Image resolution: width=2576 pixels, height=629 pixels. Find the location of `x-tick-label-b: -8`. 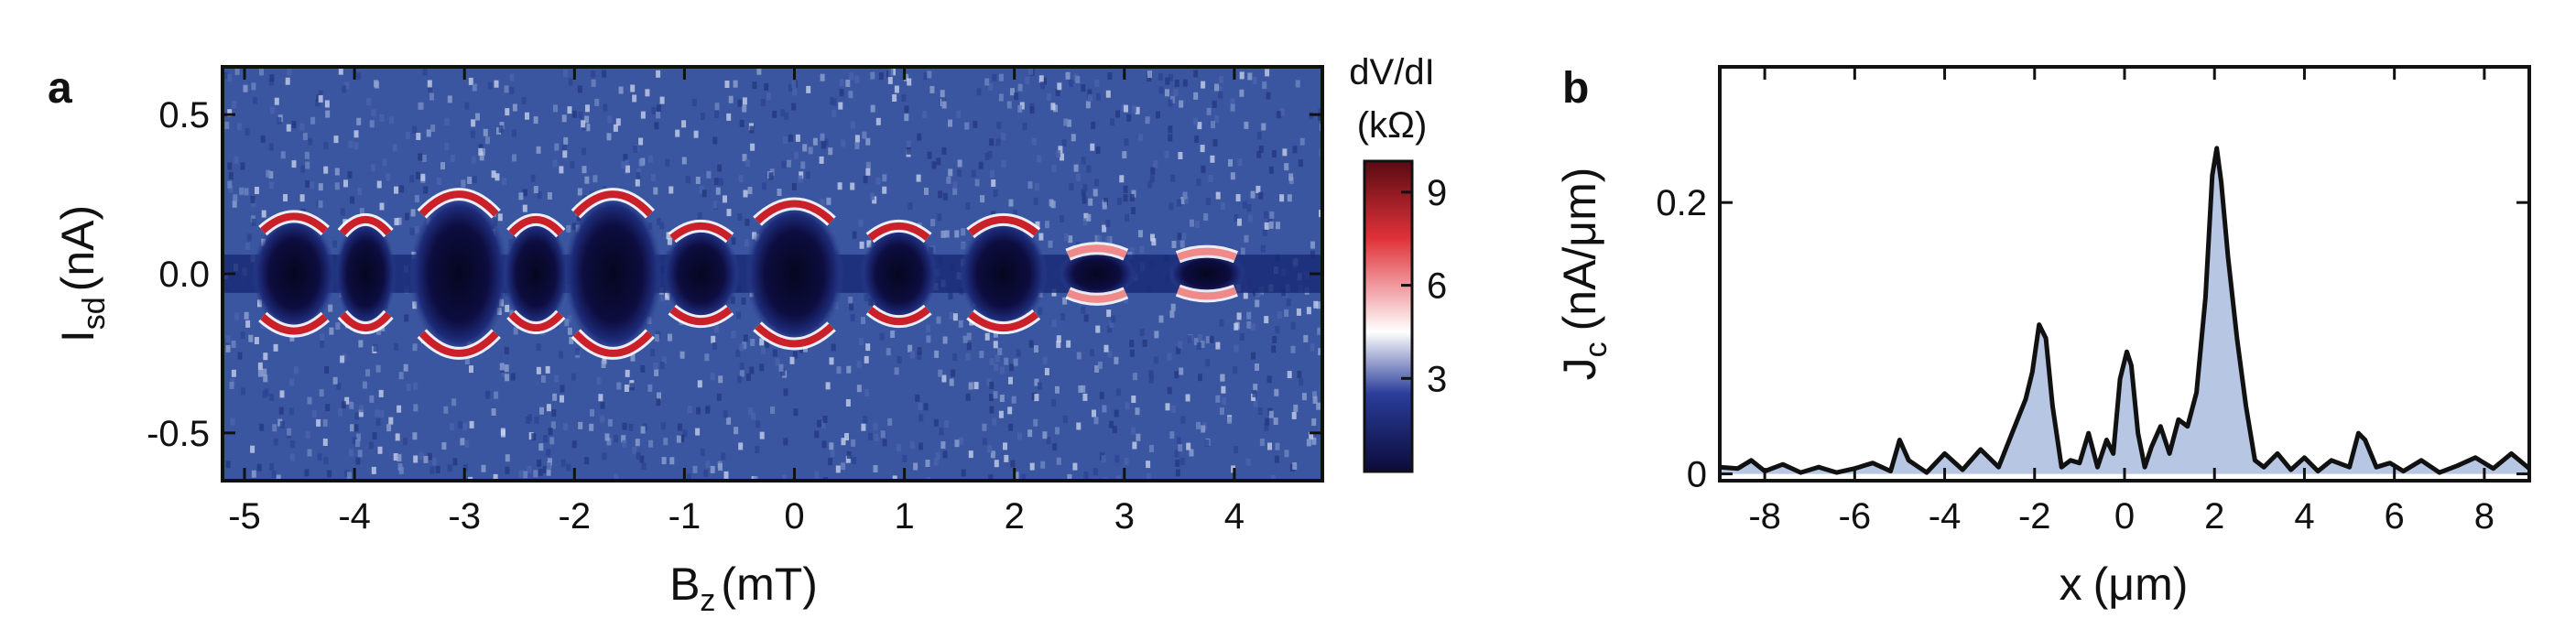

x-tick-label-b: -8 is located at coordinates (1764, 516).